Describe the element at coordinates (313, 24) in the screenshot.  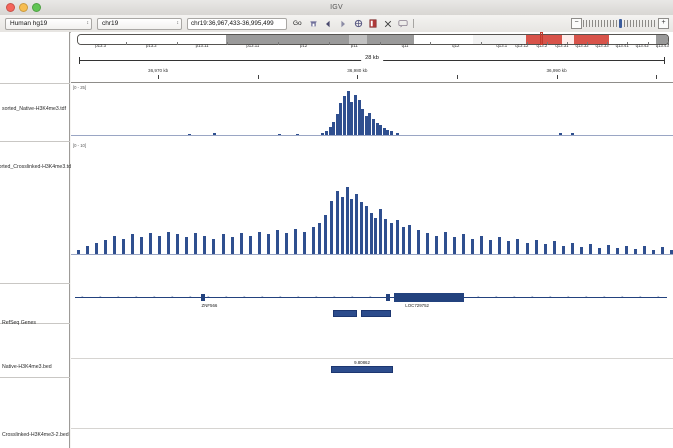
I see `home-icon` at that location.